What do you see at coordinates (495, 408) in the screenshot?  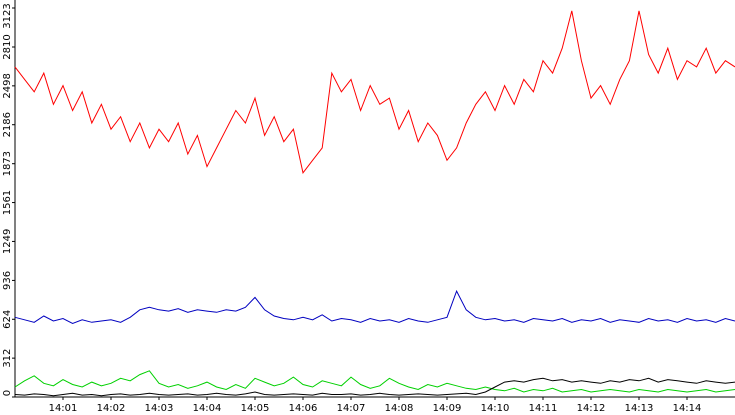 I see `x-tick-label: 14:10` at bounding box center [495, 408].